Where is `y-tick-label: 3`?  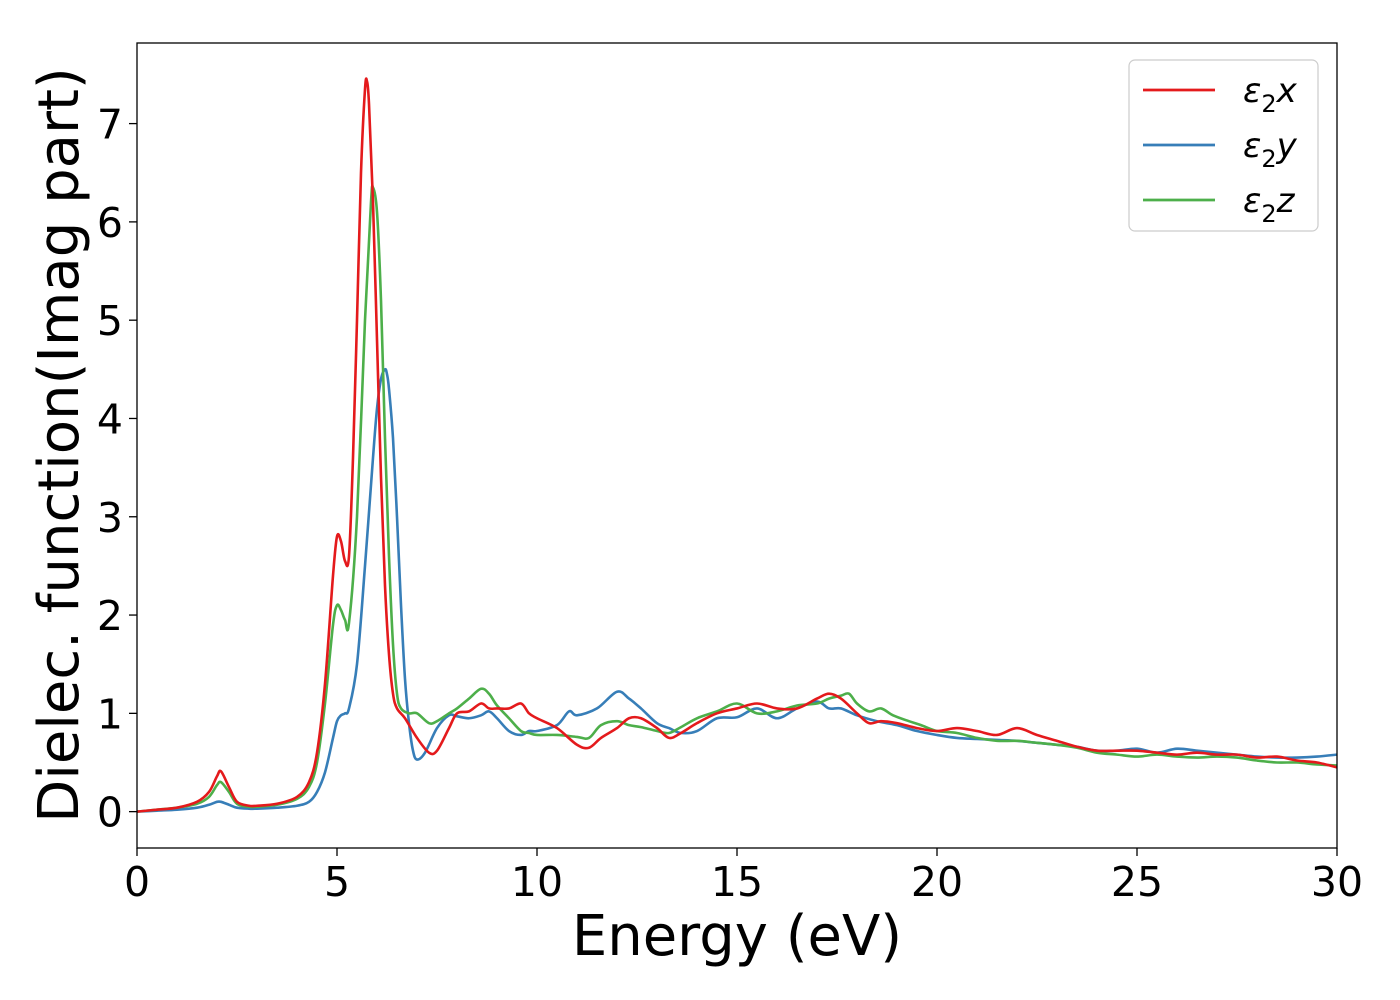
y-tick-label: 3 is located at coordinates (110, 518).